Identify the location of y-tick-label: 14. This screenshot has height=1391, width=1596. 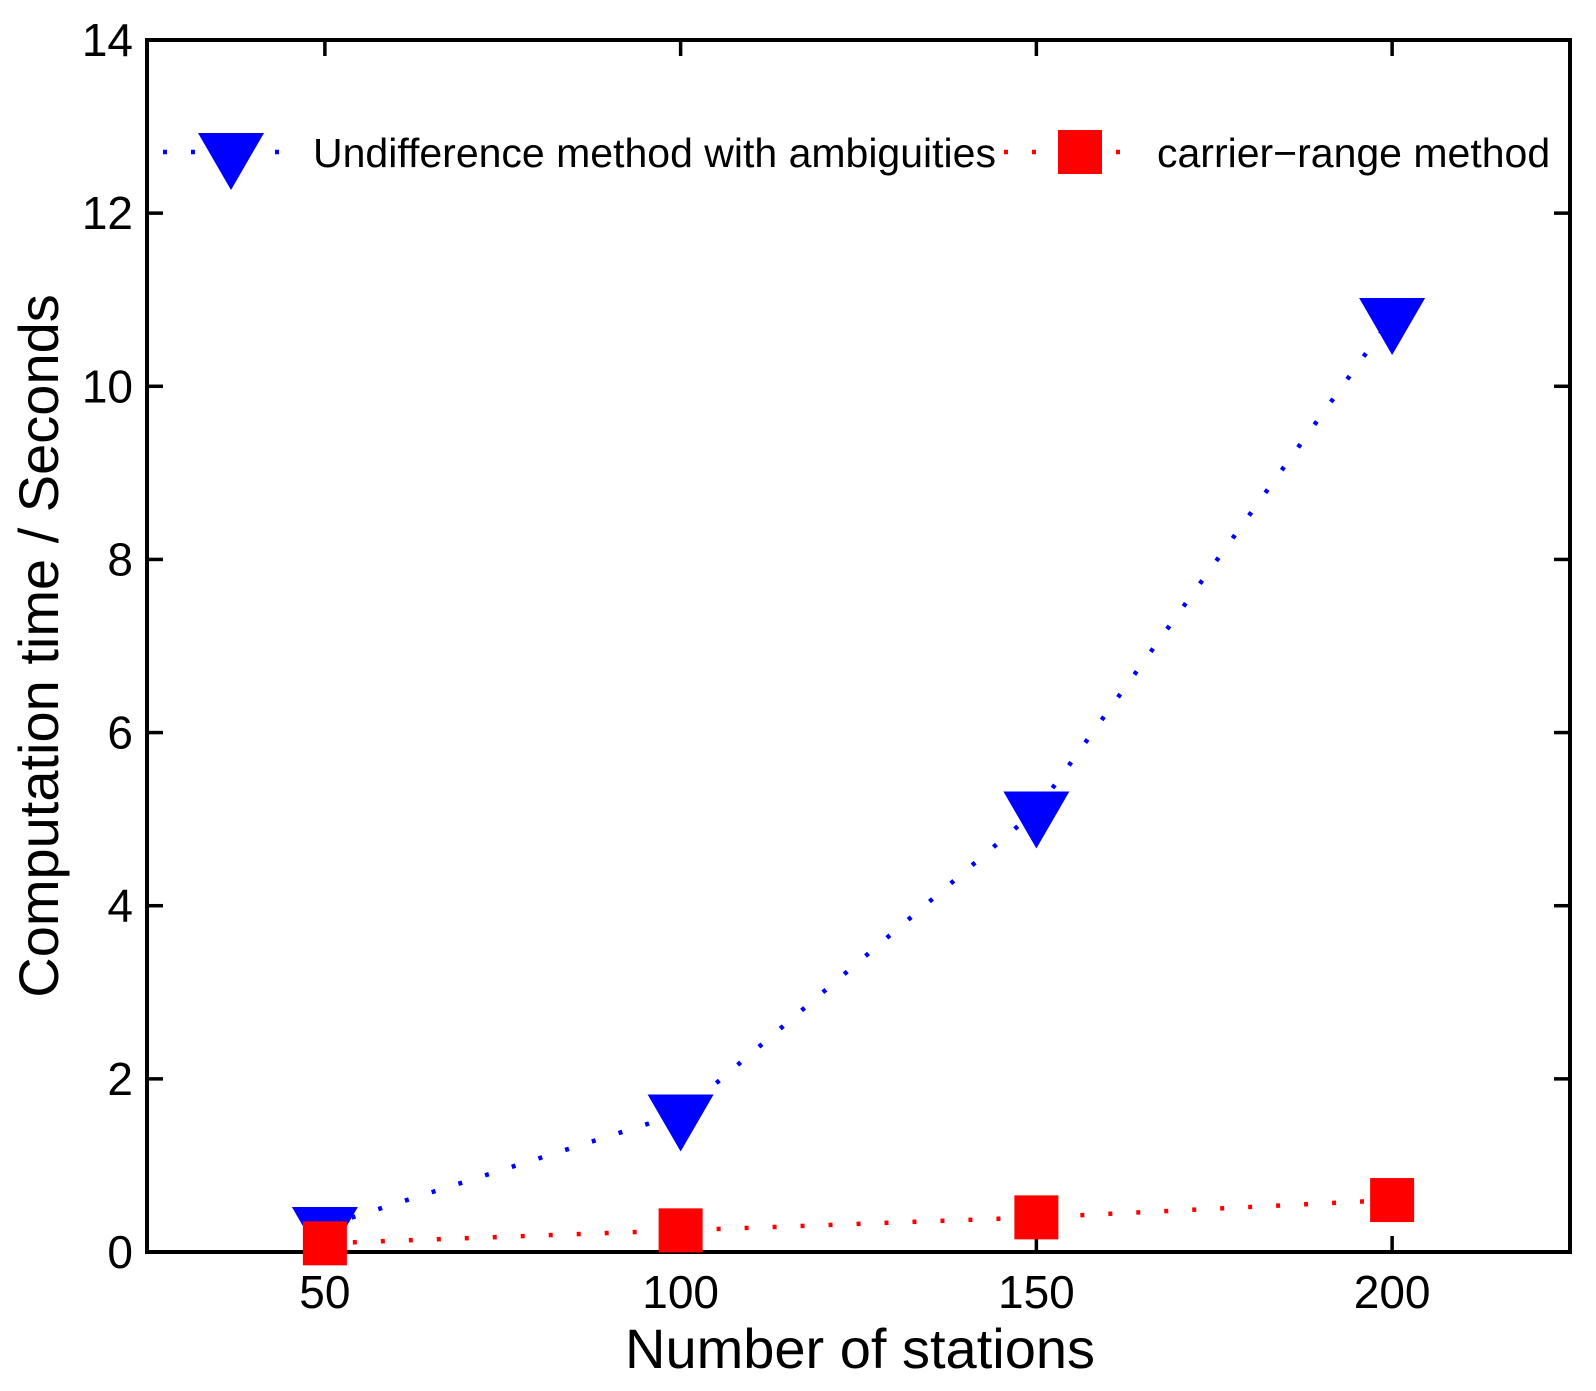
(107, 40).